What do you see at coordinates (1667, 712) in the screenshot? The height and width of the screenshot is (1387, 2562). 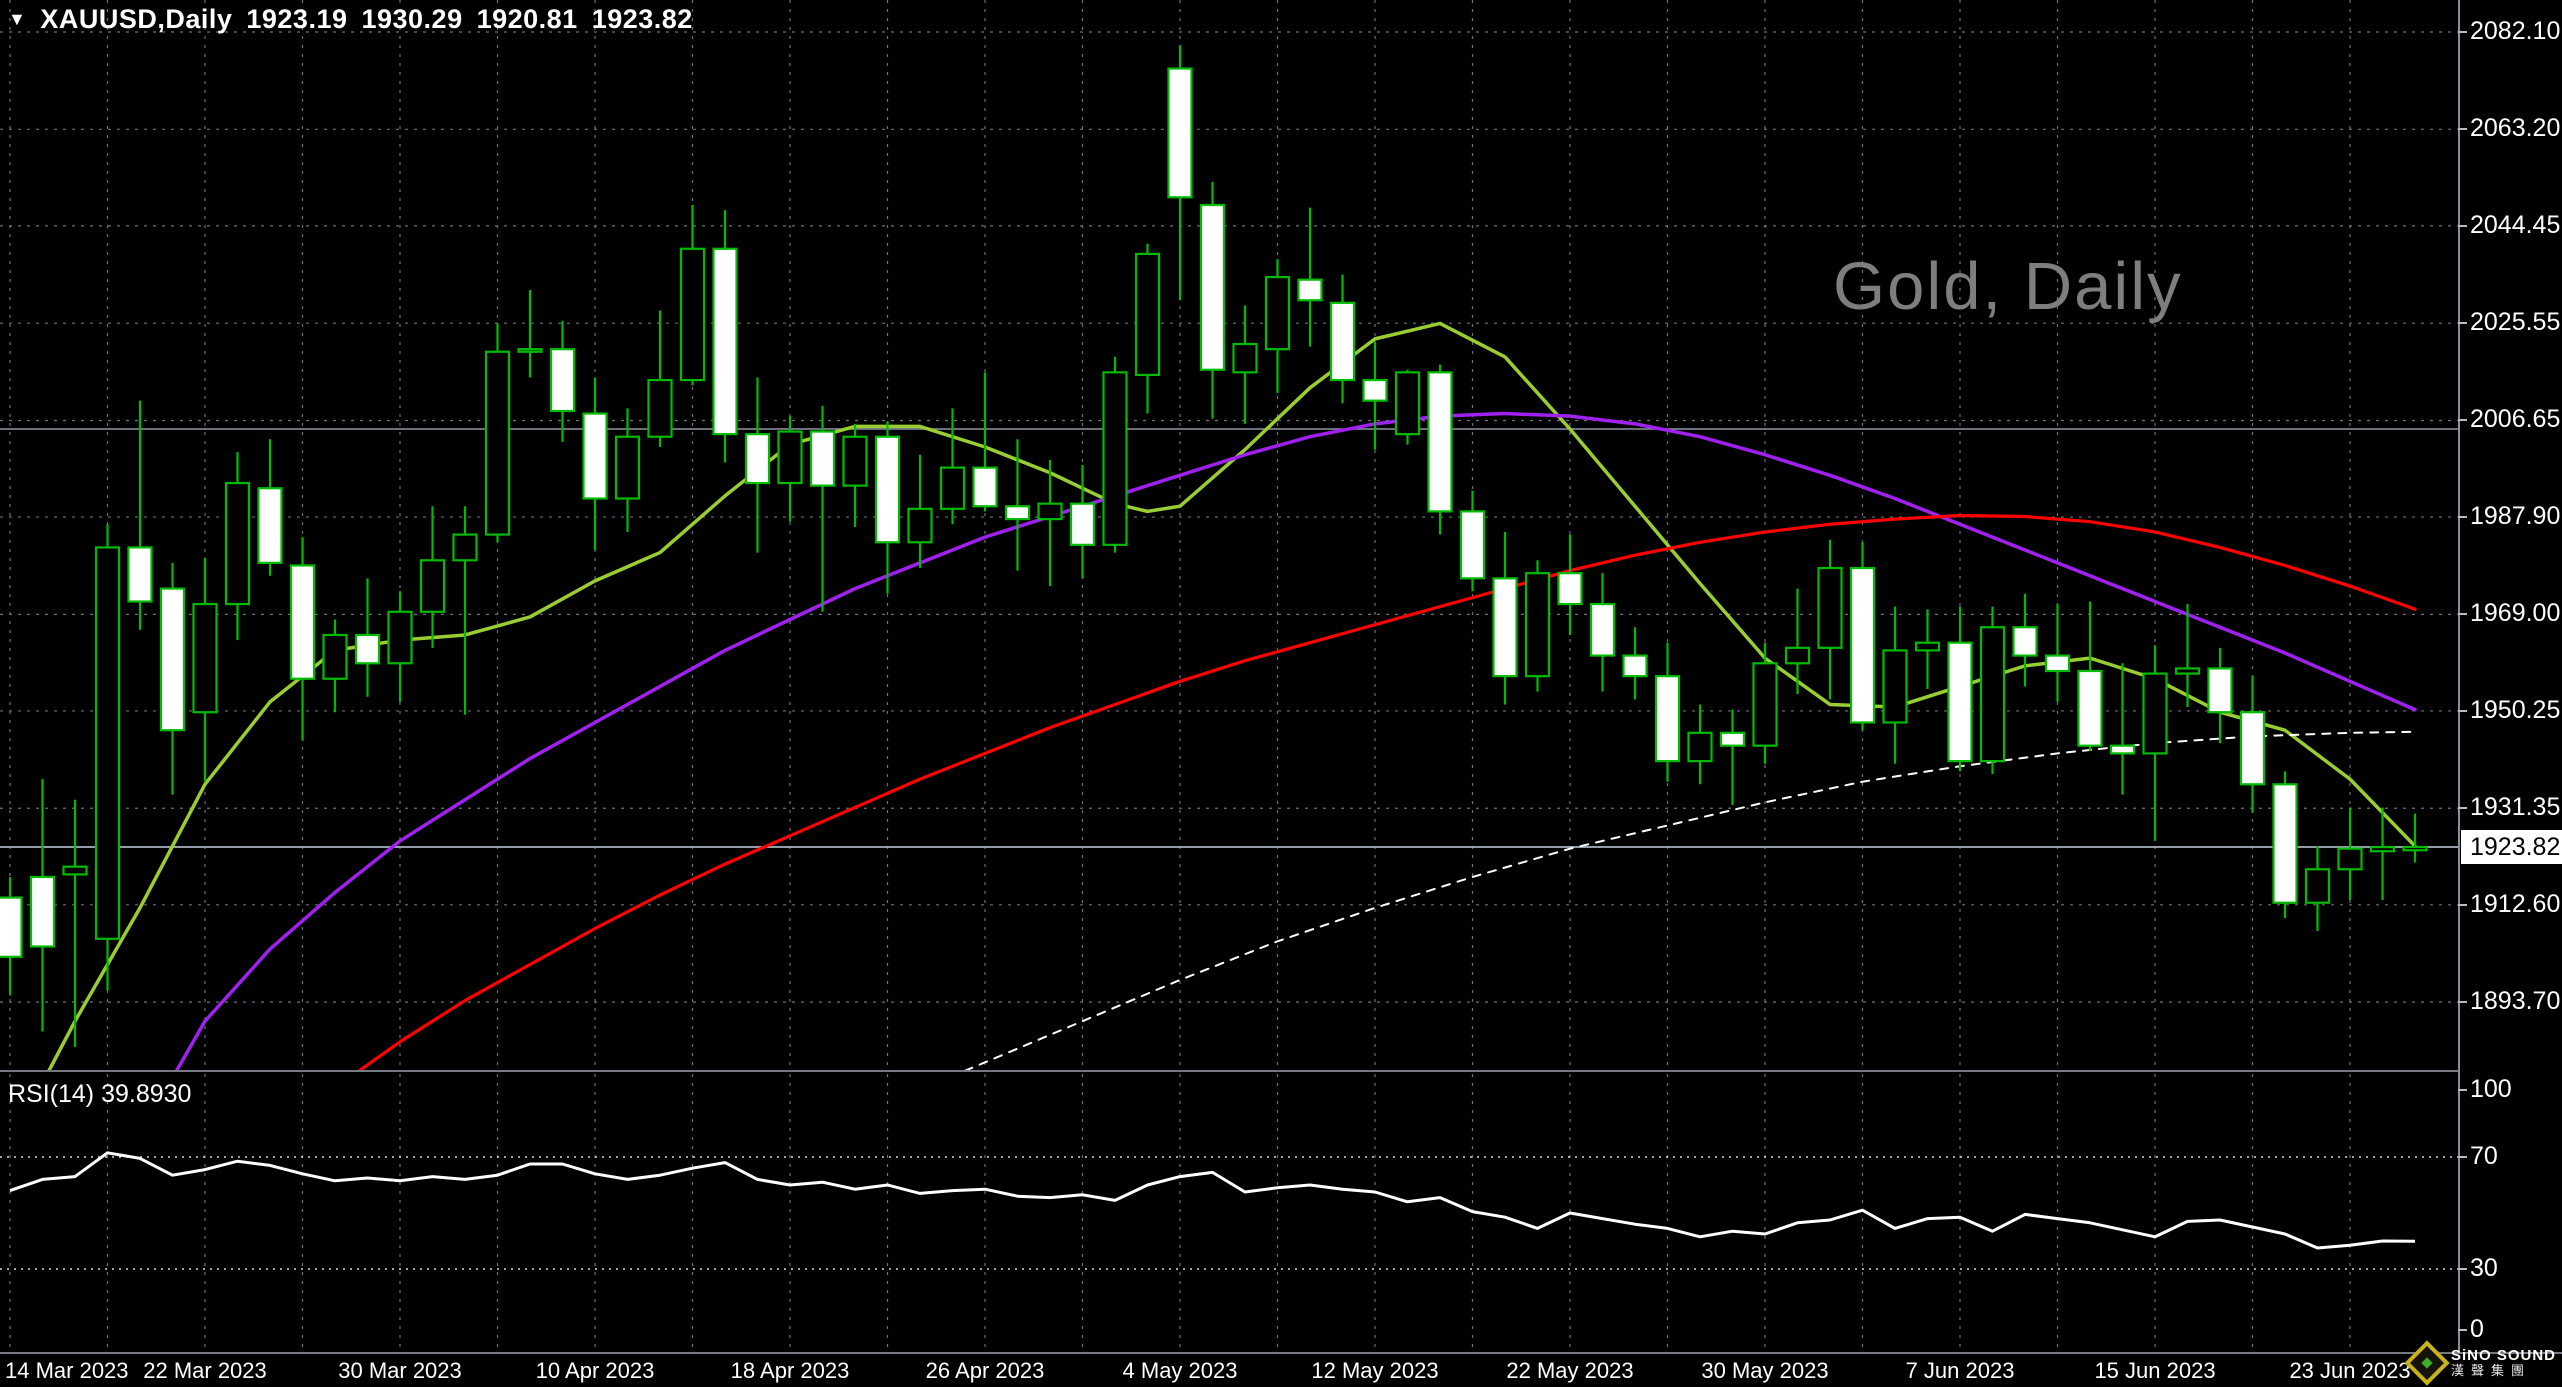 I see `candle-25-may` at bounding box center [1667, 712].